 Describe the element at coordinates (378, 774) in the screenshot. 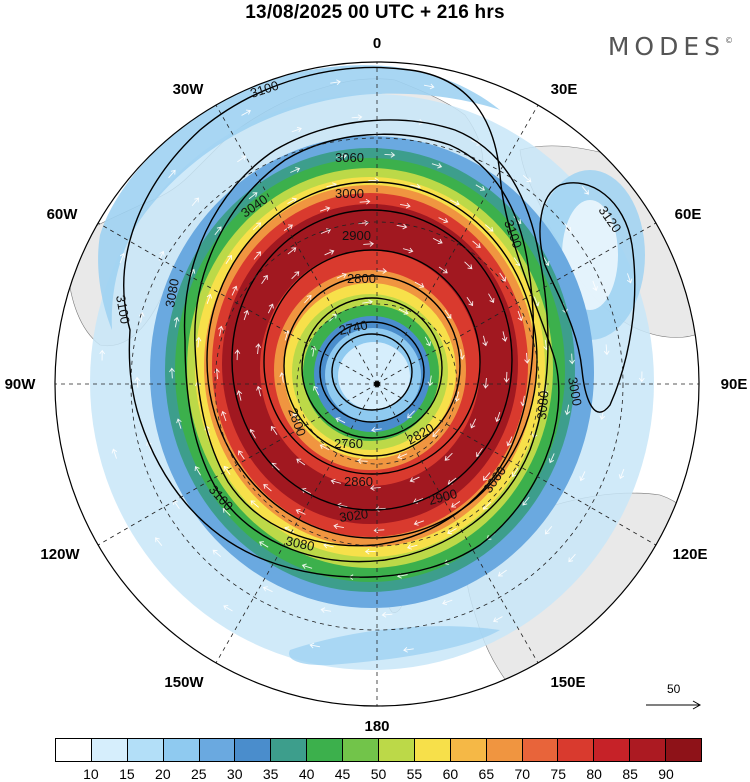

I see `colorbar-tick-label: 50` at that location.